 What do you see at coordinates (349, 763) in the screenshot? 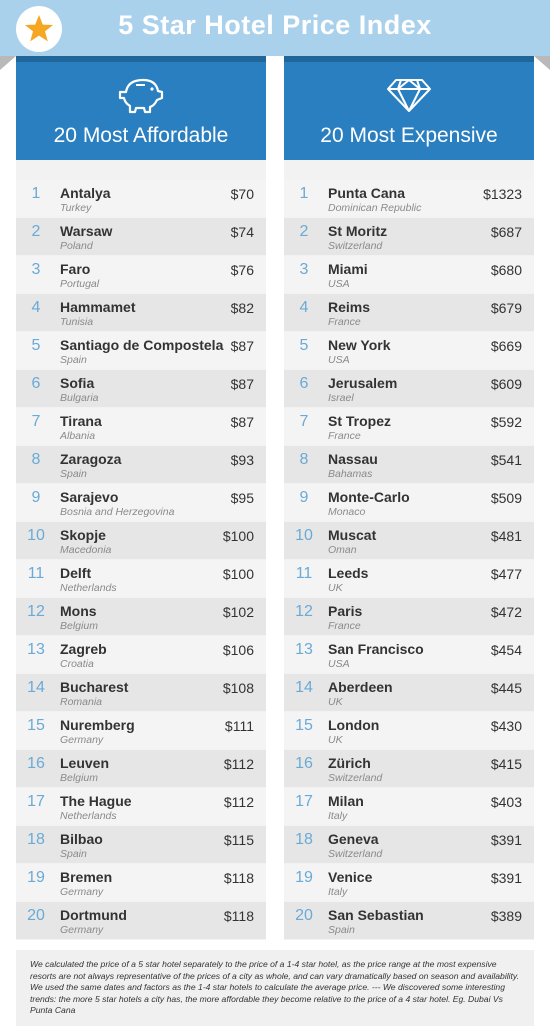
I see `city-name: Zürich` at bounding box center [349, 763].